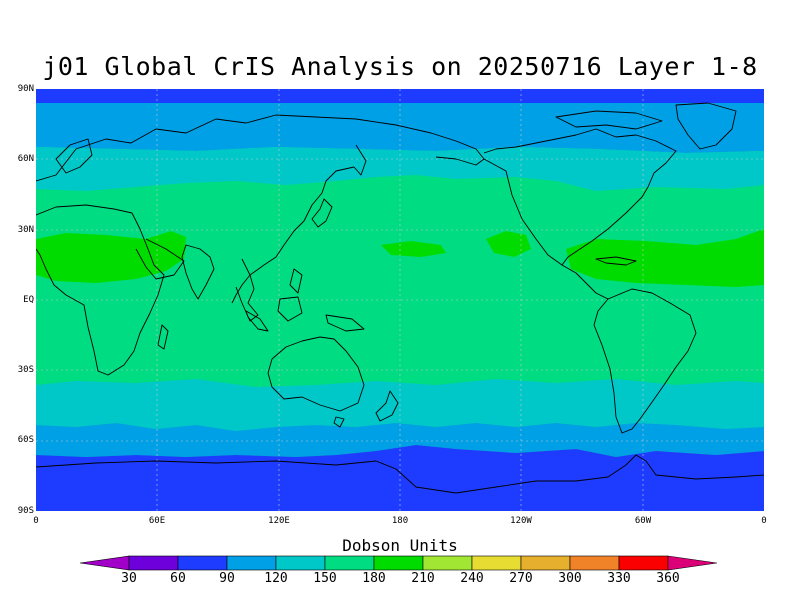  What do you see at coordinates (345, 323) in the screenshot?
I see `coast-newguinea` at bounding box center [345, 323].